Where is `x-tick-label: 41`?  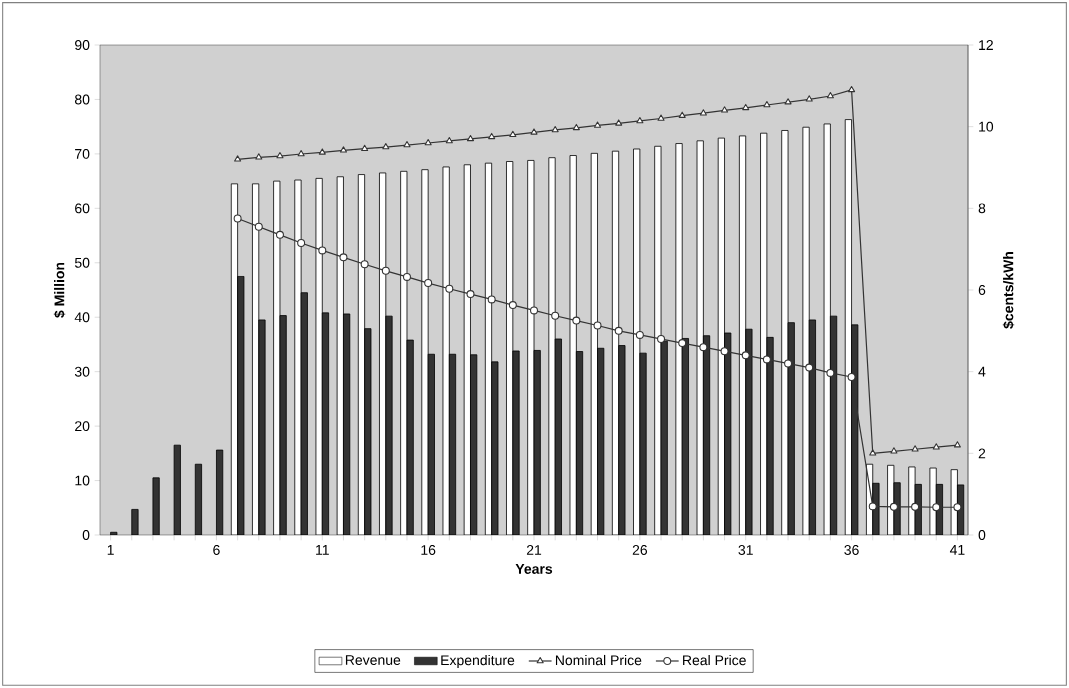
x-tick-label: 41 is located at coordinates (957, 550).